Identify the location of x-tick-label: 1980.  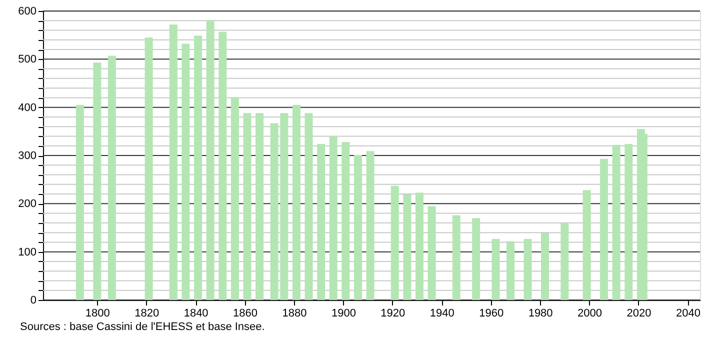
(540, 314).